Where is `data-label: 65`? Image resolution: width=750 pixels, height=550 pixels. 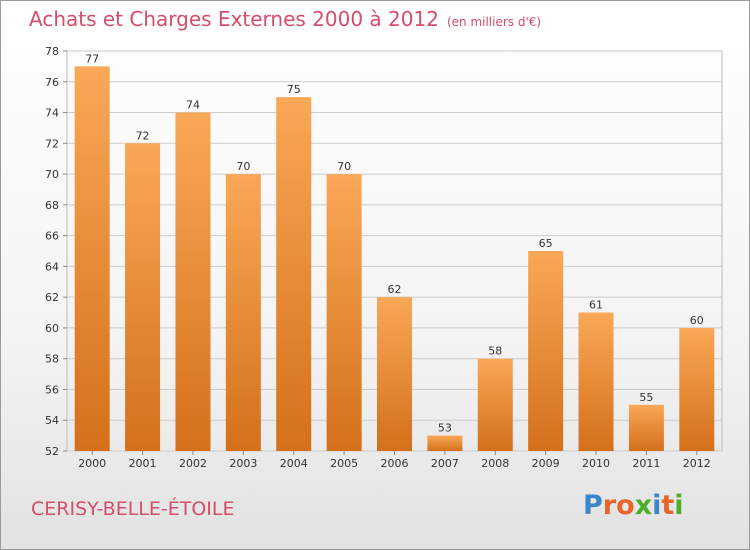
data-label: 65 is located at coordinates (546, 243).